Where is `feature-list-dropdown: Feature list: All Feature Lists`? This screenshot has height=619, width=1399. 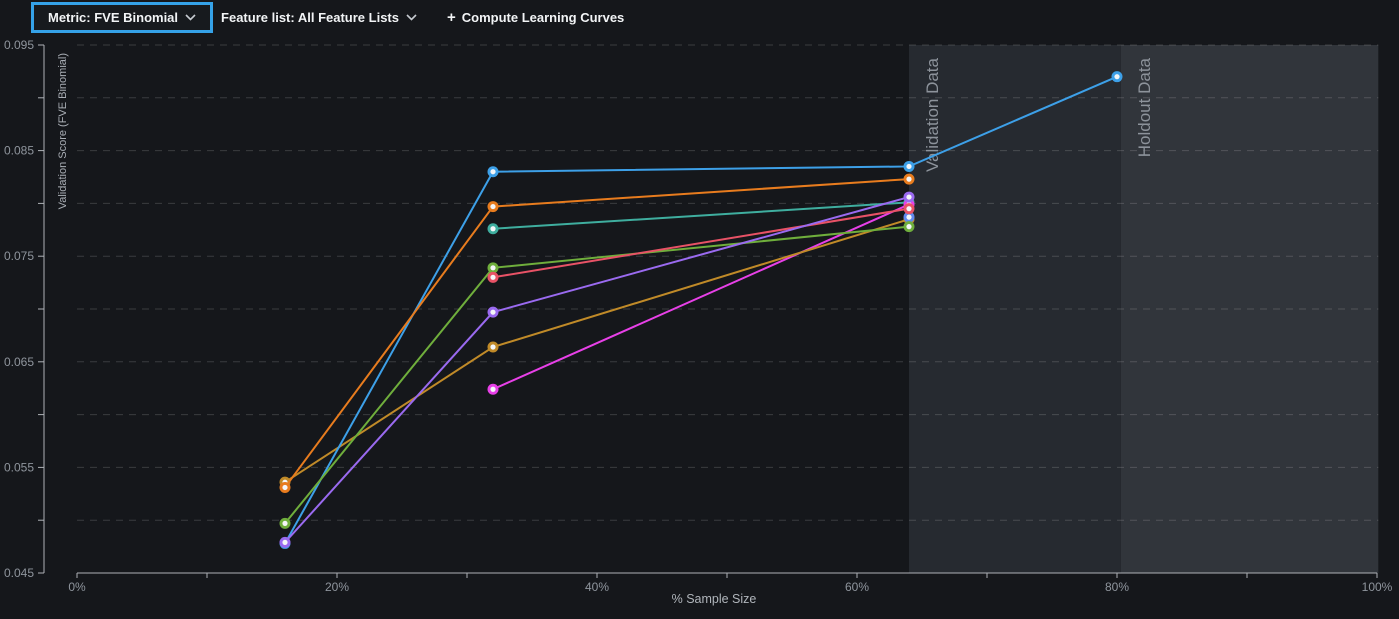 feature-list-dropdown: Feature list: All Feature Lists is located at coordinates (319, 17).